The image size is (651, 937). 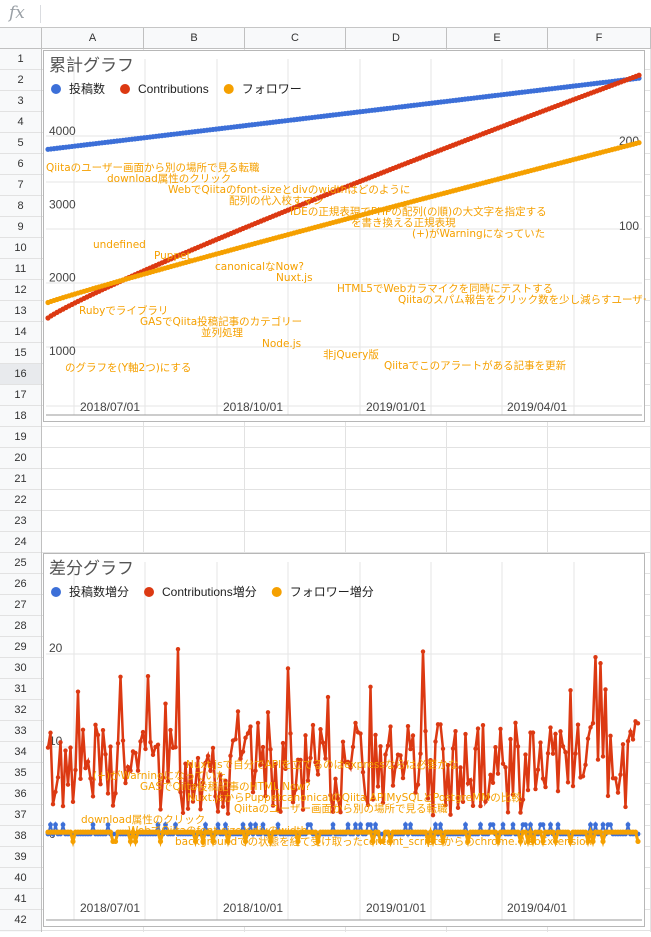 I want to click on row-header-16: 16, so click(x=20, y=374).